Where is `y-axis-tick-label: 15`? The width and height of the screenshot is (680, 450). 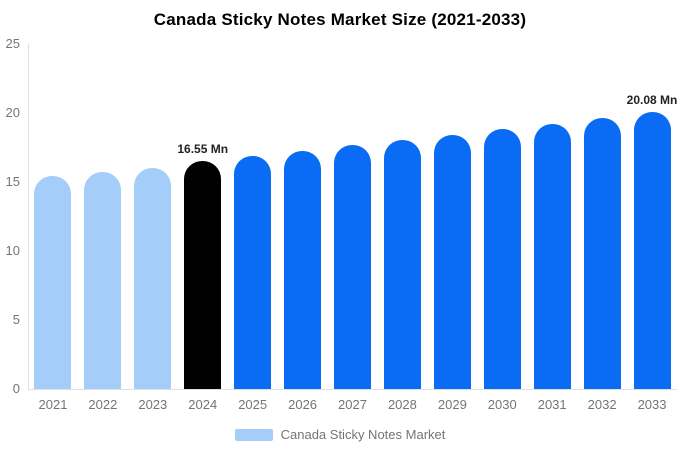
y-axis-tick-label: 15 is located at coordinates (12, 181).